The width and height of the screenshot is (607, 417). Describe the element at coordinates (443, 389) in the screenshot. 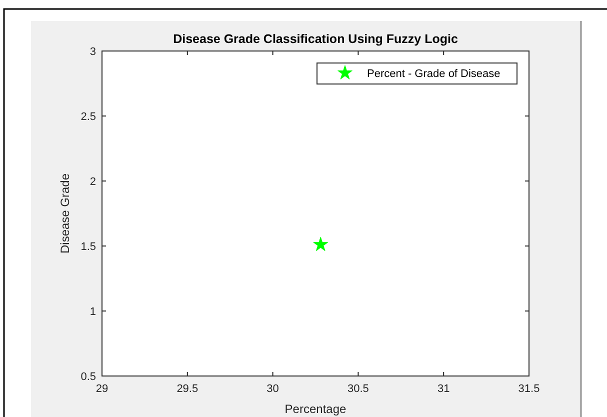

I see `x-tick-label: 31` at that location.